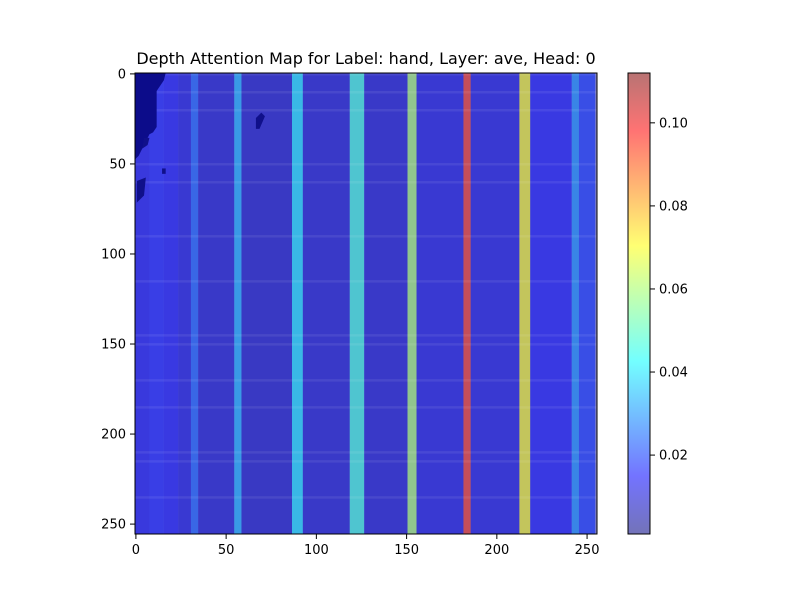 The width and height of the screenshot is (800, 600). I want to click on y-tick-label: 250, so click(113, 525).